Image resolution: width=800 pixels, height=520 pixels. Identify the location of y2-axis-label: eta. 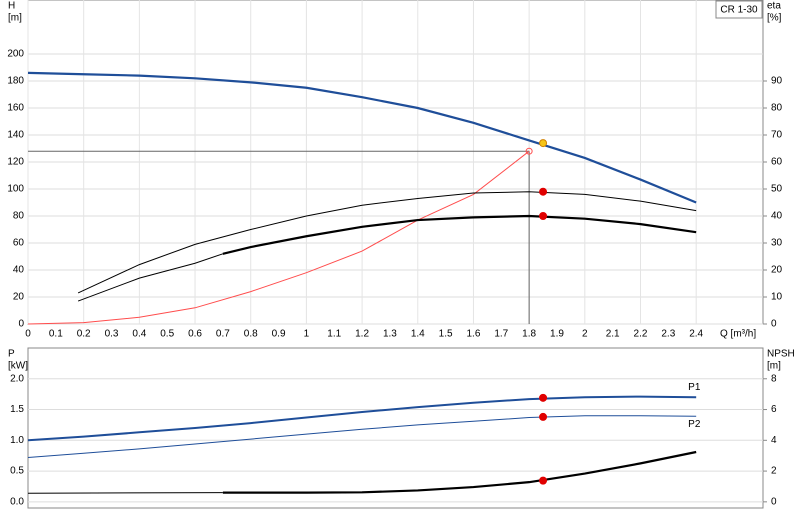
(774, 6).